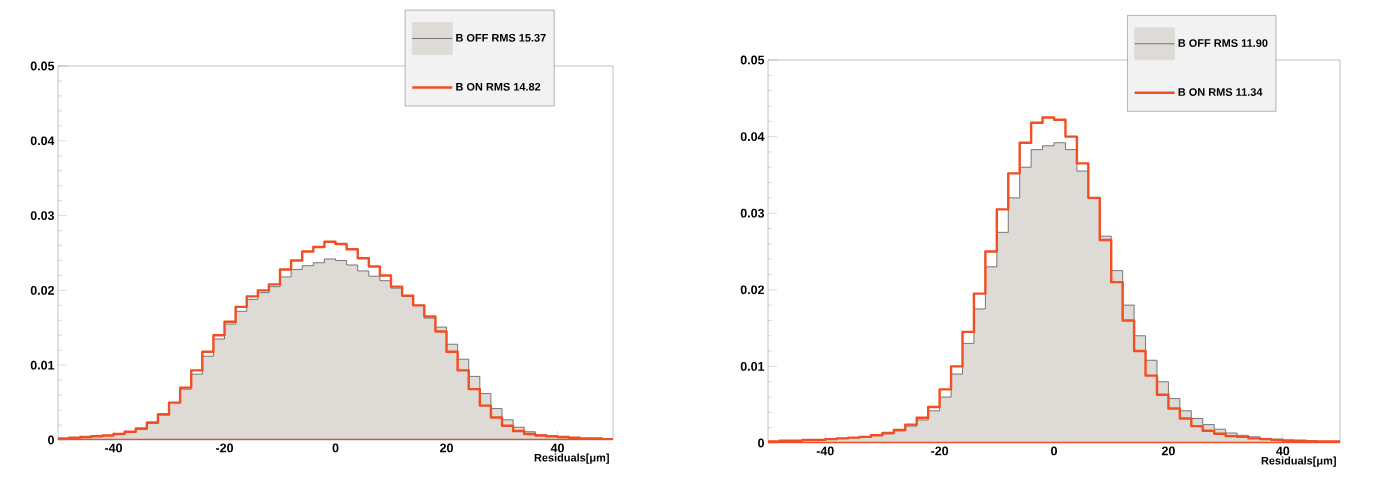  What do you see at coordinates (498, 86) in the screenshot?
I see `legend-label: B ON RMS 14.82` at bounding box center [498, 86].